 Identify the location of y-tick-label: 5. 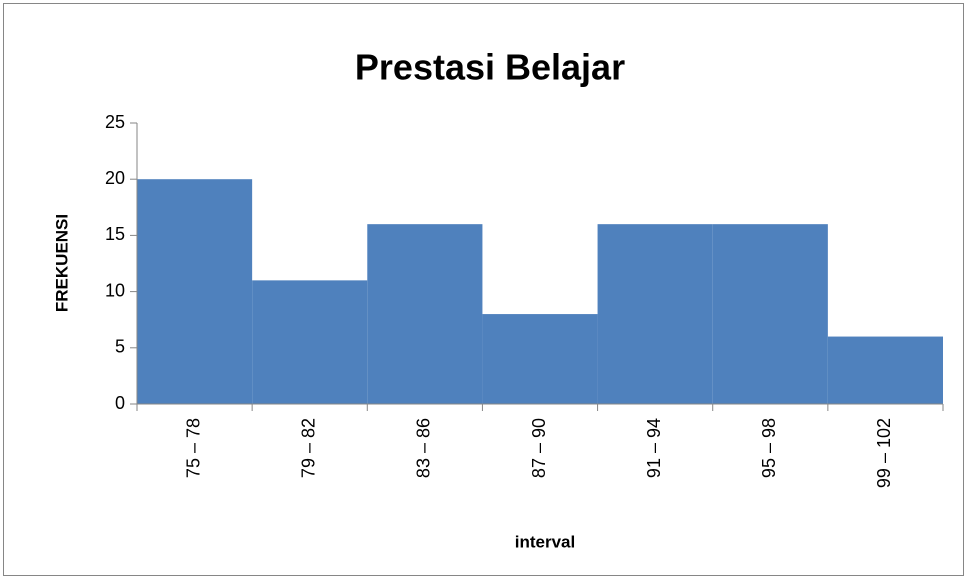
(120, 347).